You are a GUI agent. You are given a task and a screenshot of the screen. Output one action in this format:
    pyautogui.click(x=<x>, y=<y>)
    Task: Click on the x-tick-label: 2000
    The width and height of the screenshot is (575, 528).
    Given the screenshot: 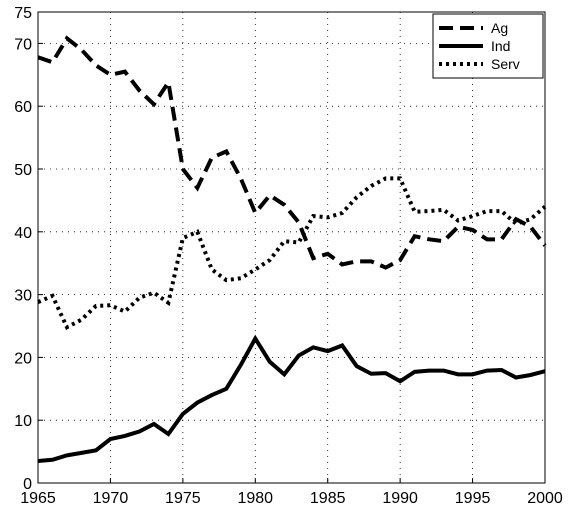 What is the action you would take?
    pyautogui.click(x=545, y=498)
    